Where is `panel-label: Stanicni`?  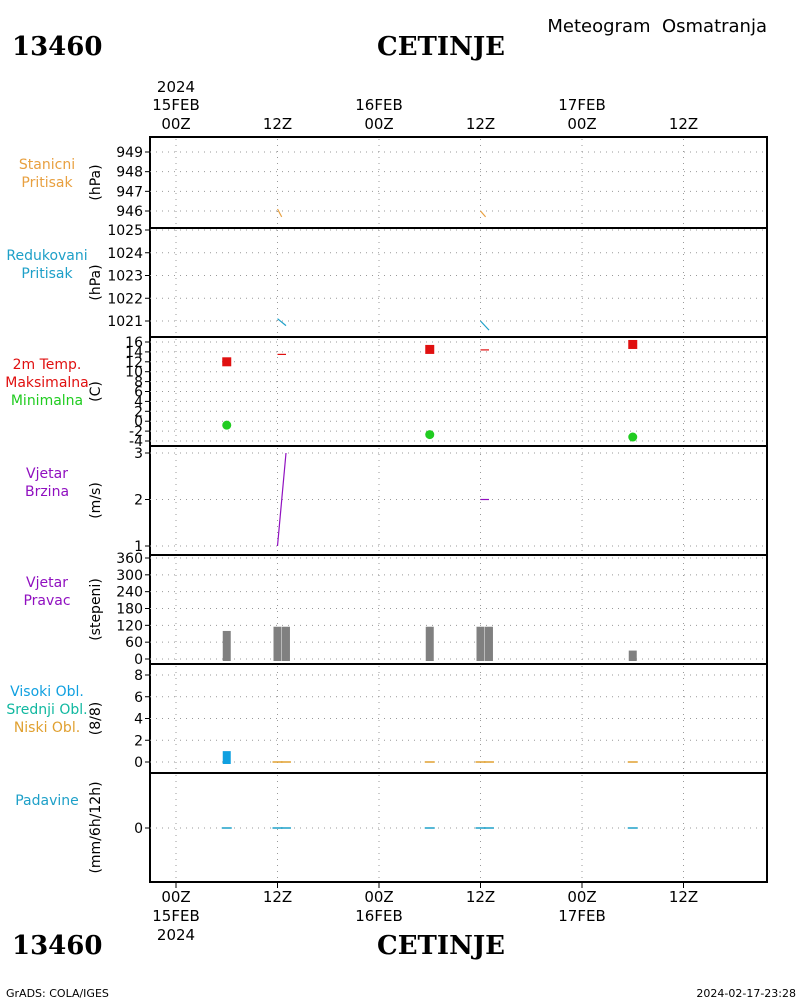
panel-label: Stanicni is located at coordinates (47, 165).